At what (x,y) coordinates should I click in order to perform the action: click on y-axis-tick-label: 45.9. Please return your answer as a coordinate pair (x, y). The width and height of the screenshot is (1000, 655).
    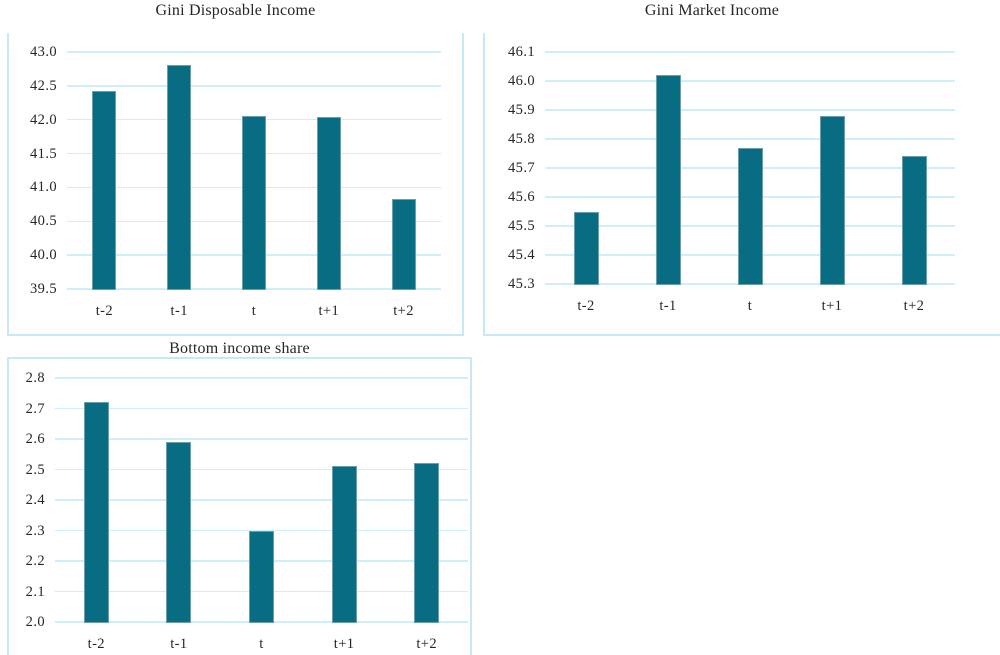
    Looking at the image, I should click on (521, 110).